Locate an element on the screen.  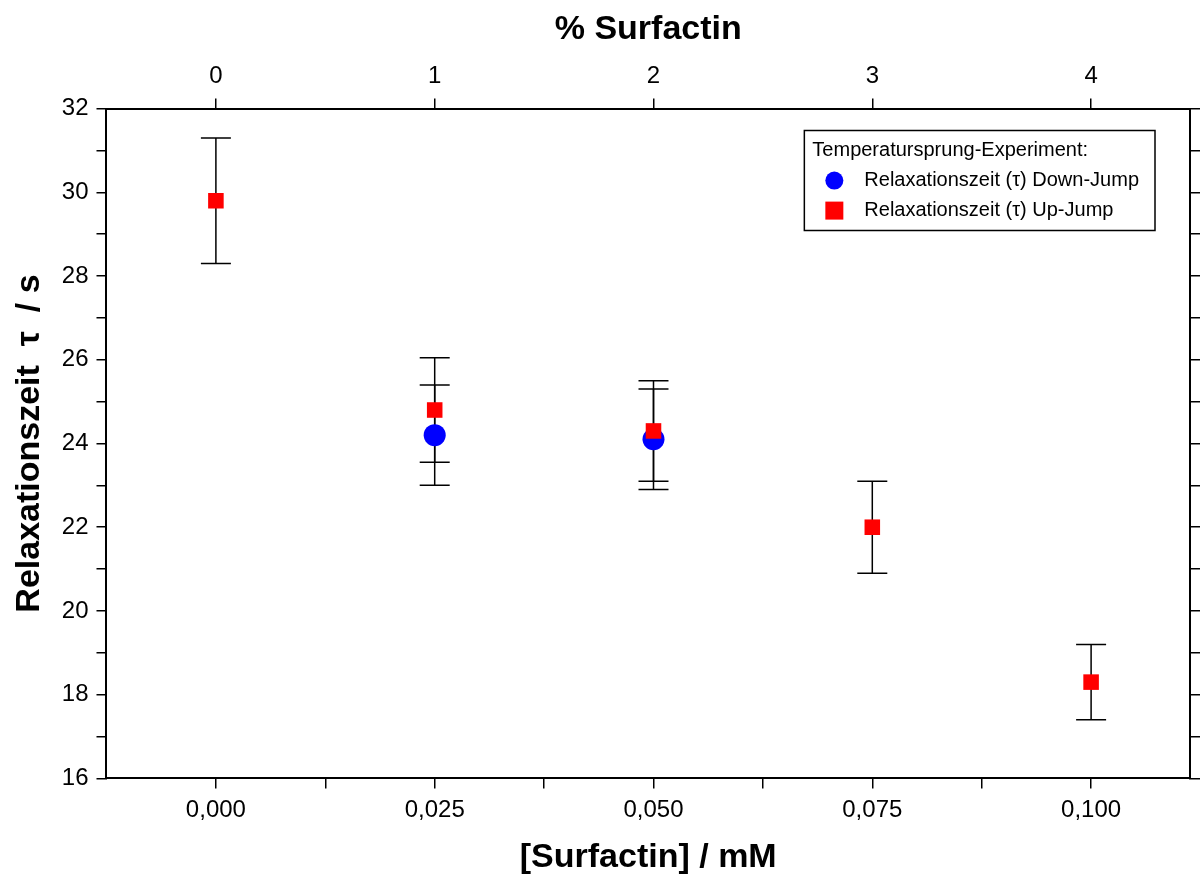
x-axis-title: [Surfactin] / mM is located at coordinates (648, 854).